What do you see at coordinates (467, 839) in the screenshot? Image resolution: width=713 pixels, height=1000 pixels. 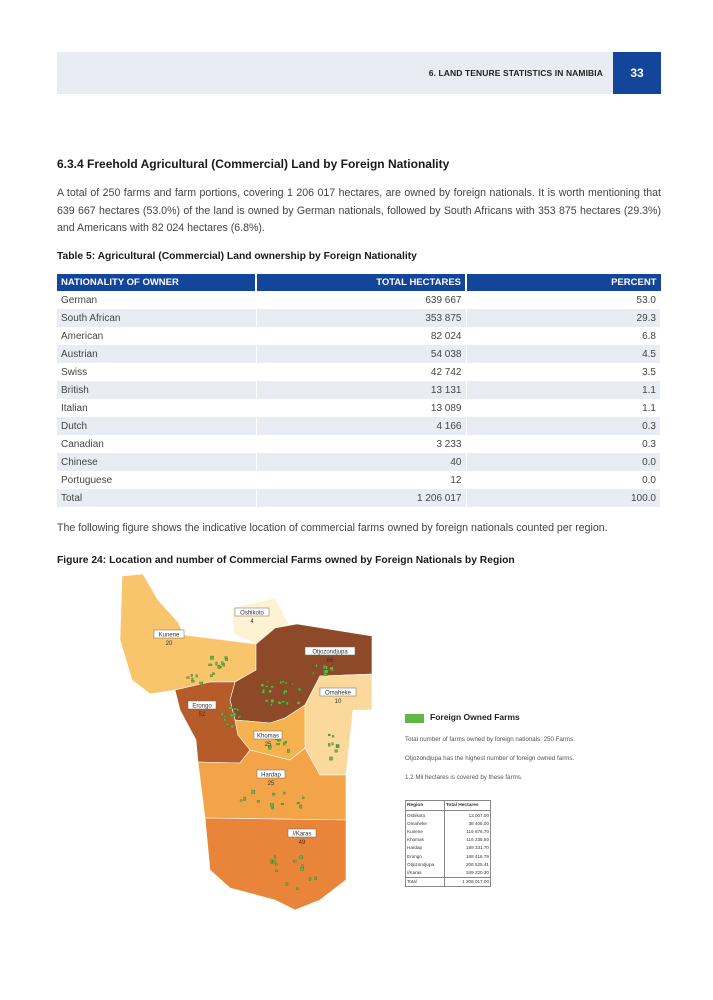 I see `mini-table-cell: 116 235.50` at bounding box center [467, 839].